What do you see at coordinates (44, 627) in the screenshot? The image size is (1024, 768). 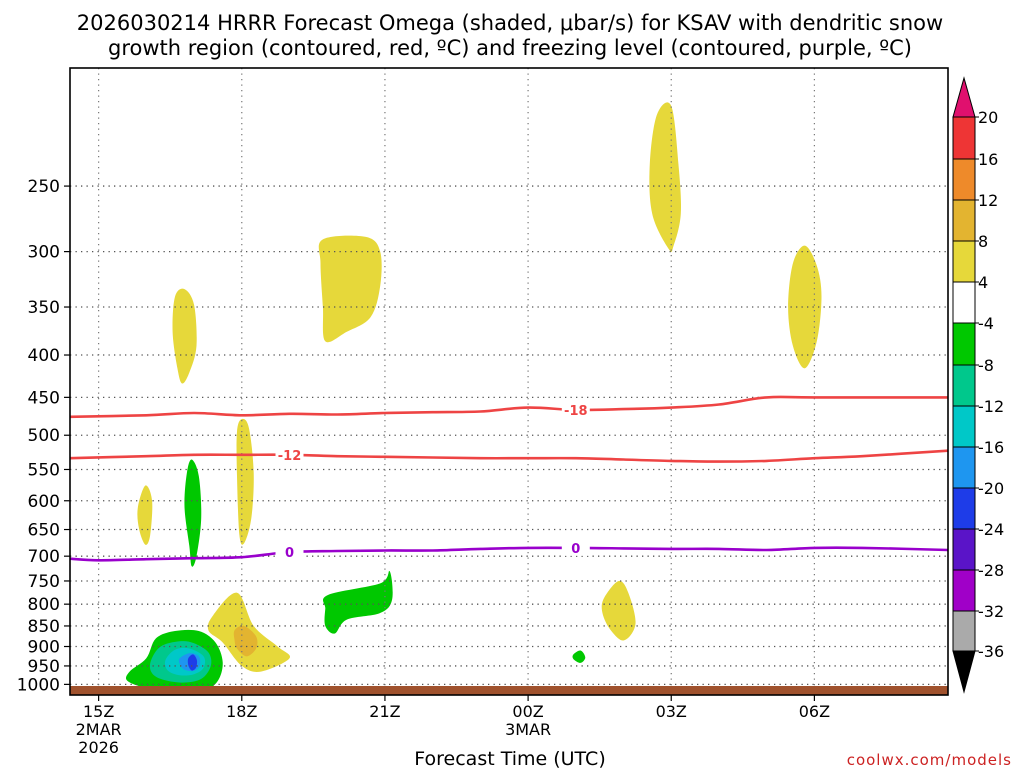 I see `y-tick-label-850: 850` at bounding box center [44, 627].